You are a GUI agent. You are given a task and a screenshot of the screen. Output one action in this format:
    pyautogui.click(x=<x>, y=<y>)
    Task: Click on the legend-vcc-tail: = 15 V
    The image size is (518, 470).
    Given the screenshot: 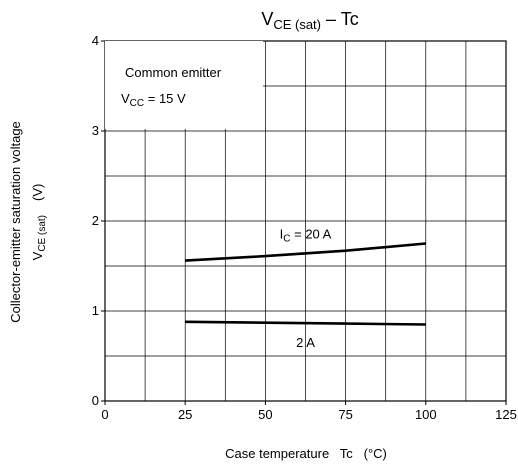 What is the action you would take?
    pyautogui.click(x=165, y=98)
    